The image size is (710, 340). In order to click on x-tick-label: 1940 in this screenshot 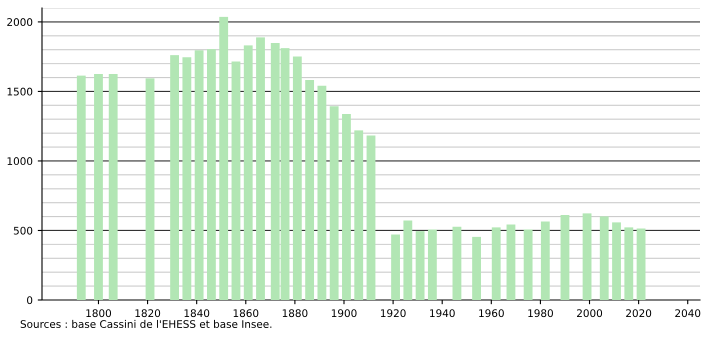, I will do `click(442, 313)`.